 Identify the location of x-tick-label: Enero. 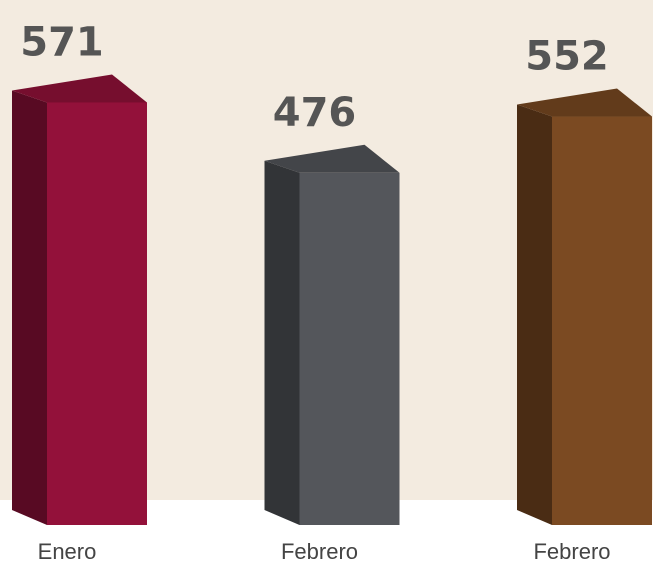
(67, 551).